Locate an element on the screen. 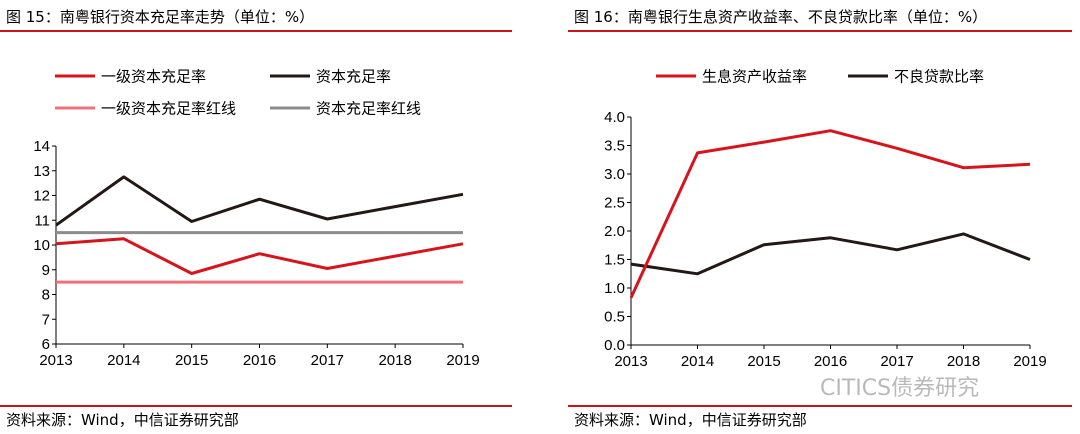  left-x-tick-label-2013: 2013 is located at coordinates (55, 360).